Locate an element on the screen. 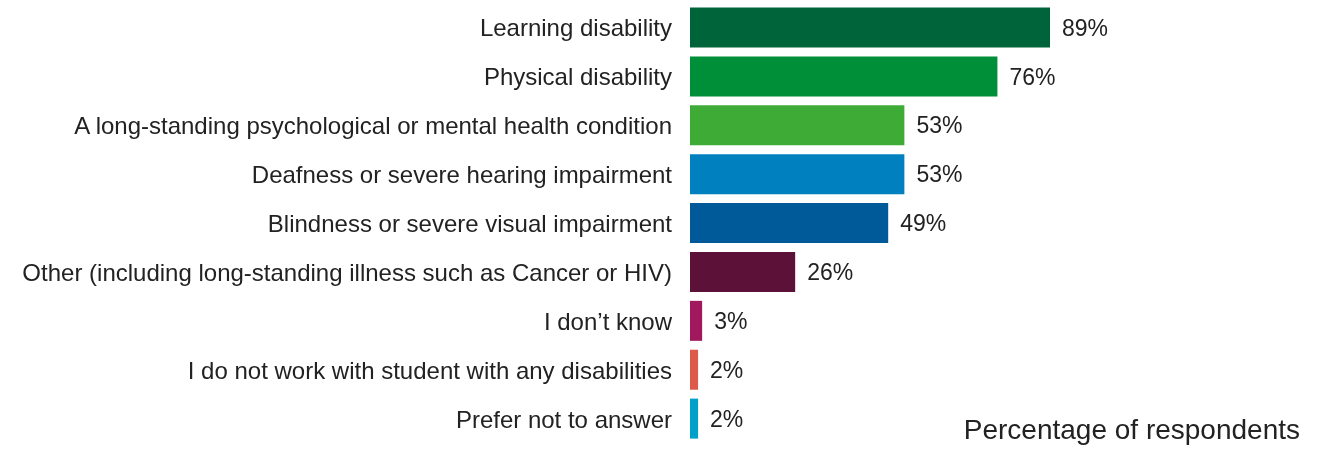 The height and width of the screenshot is (452, 1318). y-tick-label: Deafness or severe hearing impairment is located at coordinates (462, 175).